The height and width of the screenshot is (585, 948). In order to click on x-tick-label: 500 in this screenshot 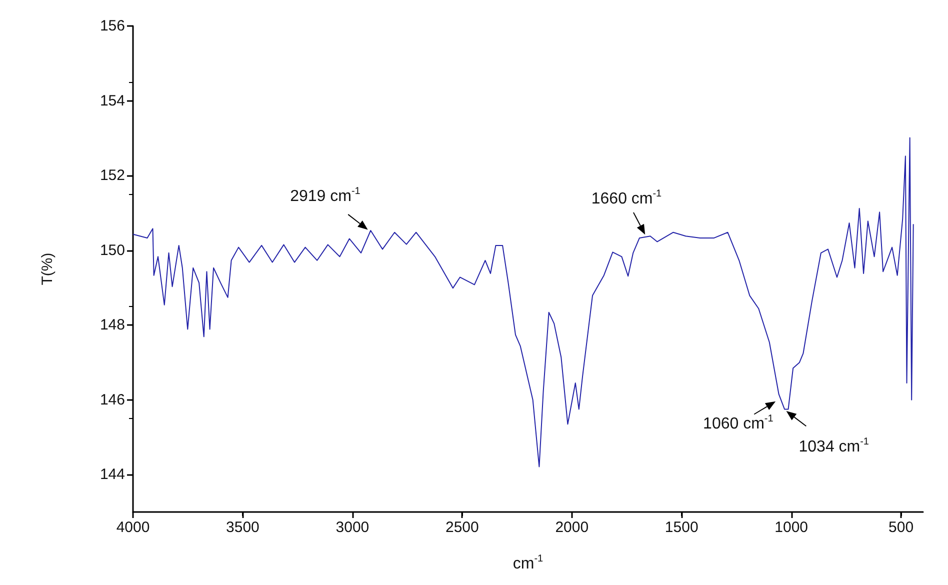, I will do `click(901, 527)`.